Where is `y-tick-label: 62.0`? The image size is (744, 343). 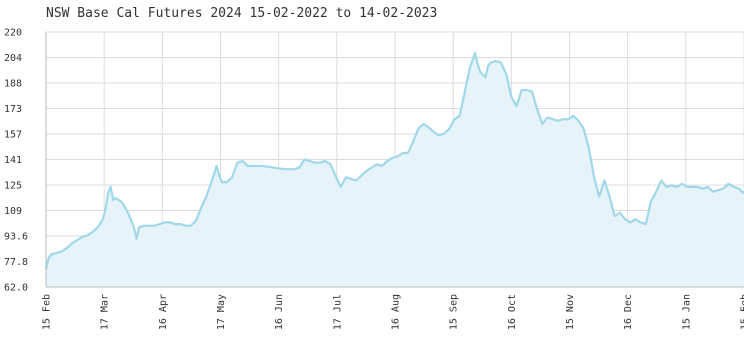 y-tick-label: 62.0 is located at coordinates (16, 288).